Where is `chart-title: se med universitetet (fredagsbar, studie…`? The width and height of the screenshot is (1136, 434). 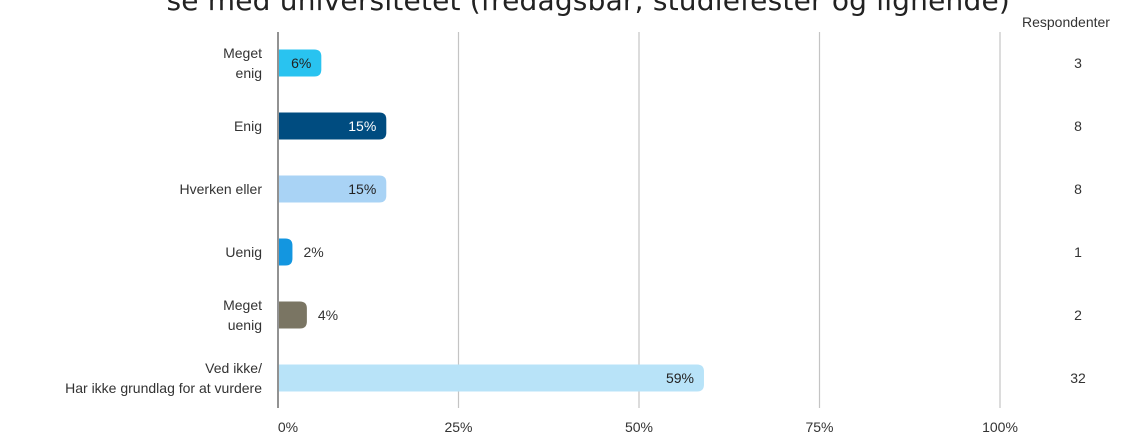 chart-title: se med universitetet (fredagsbar, studie… is located at coordinates (588, 8).